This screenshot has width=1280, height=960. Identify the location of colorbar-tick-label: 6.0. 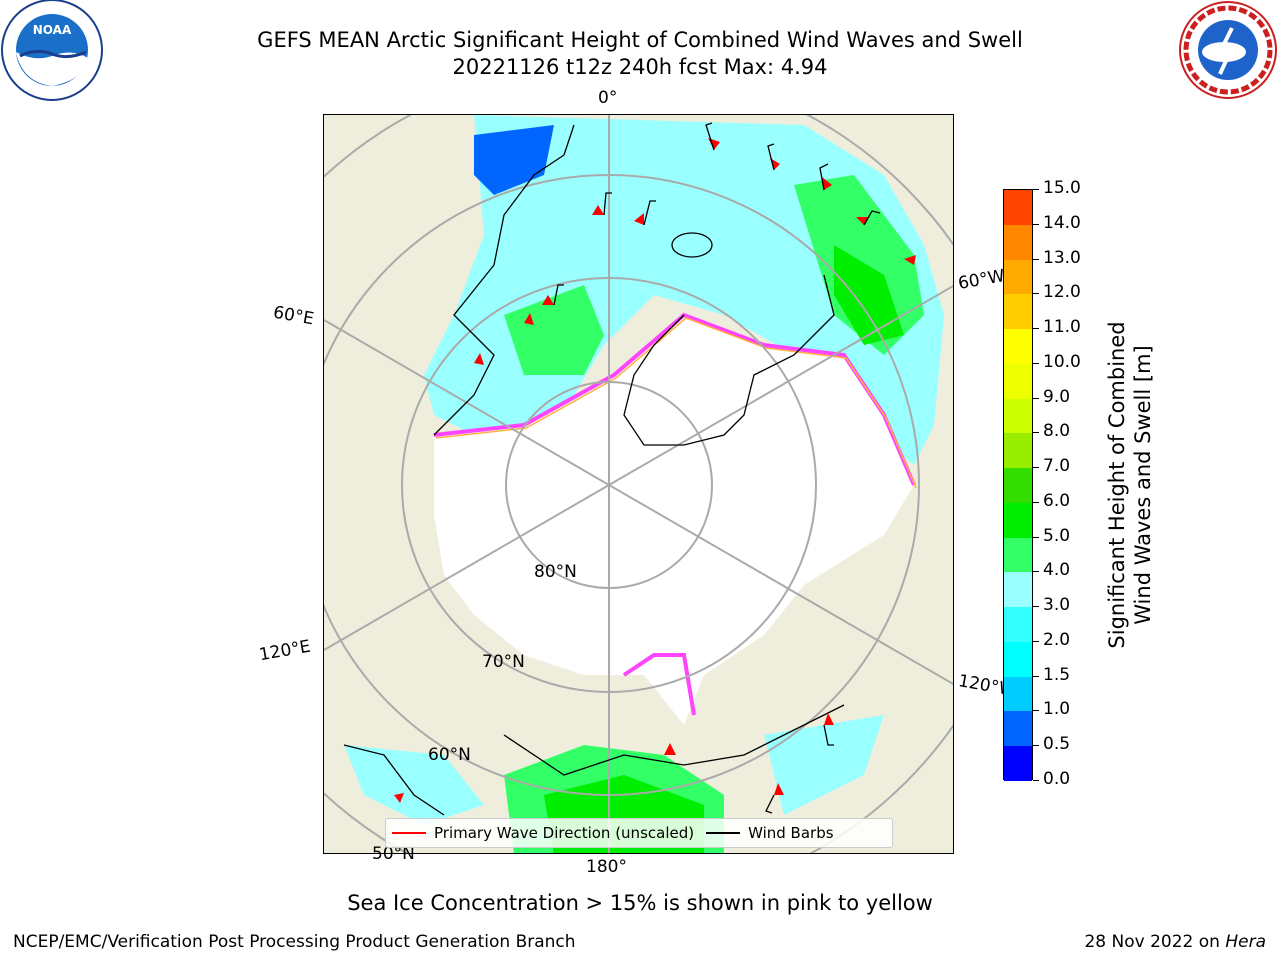
(1057, 500).